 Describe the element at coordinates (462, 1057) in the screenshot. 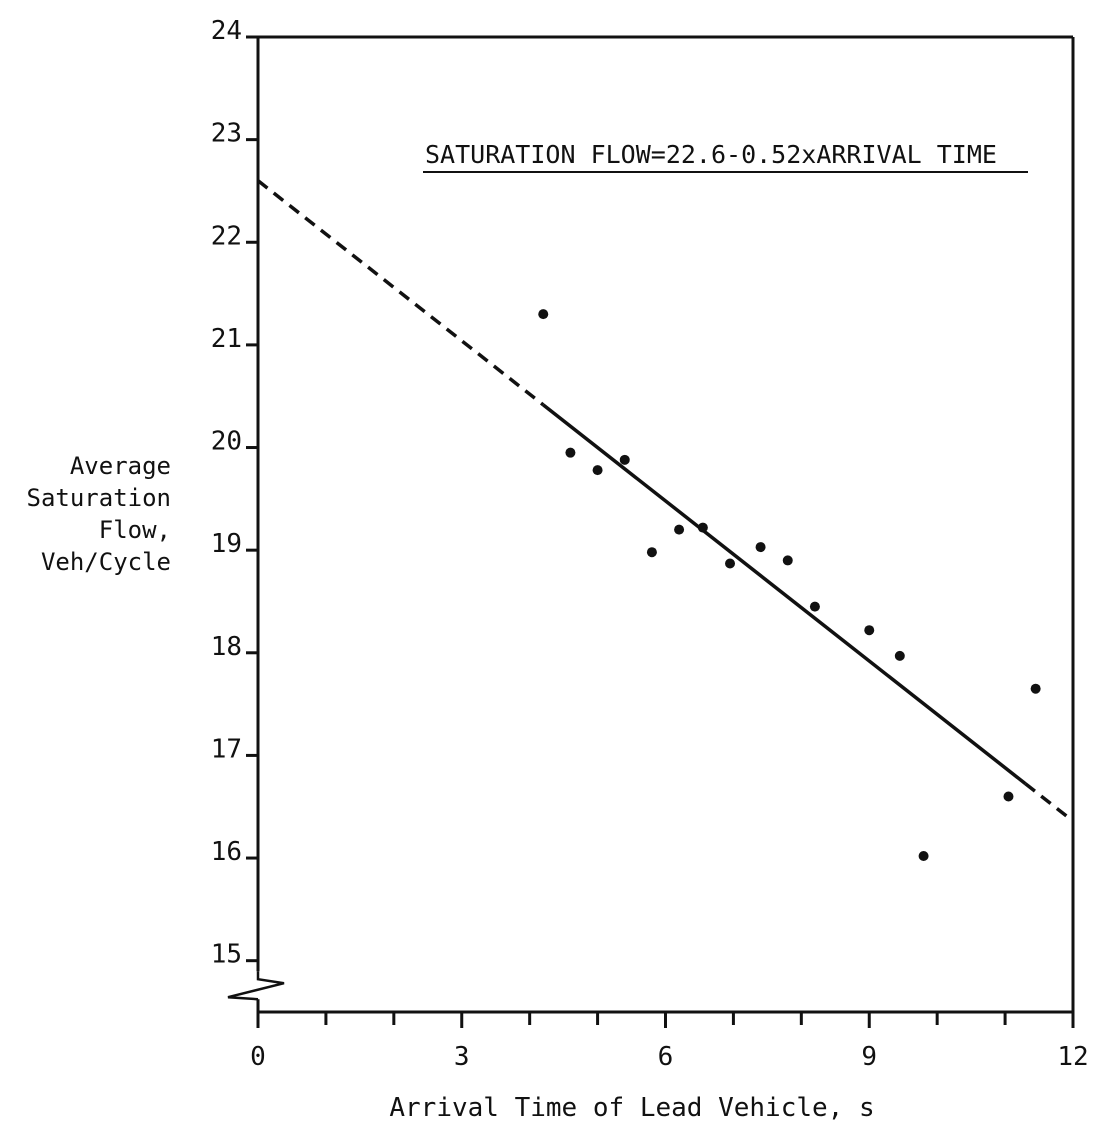

I see `x-tick-label: 3` at that location.